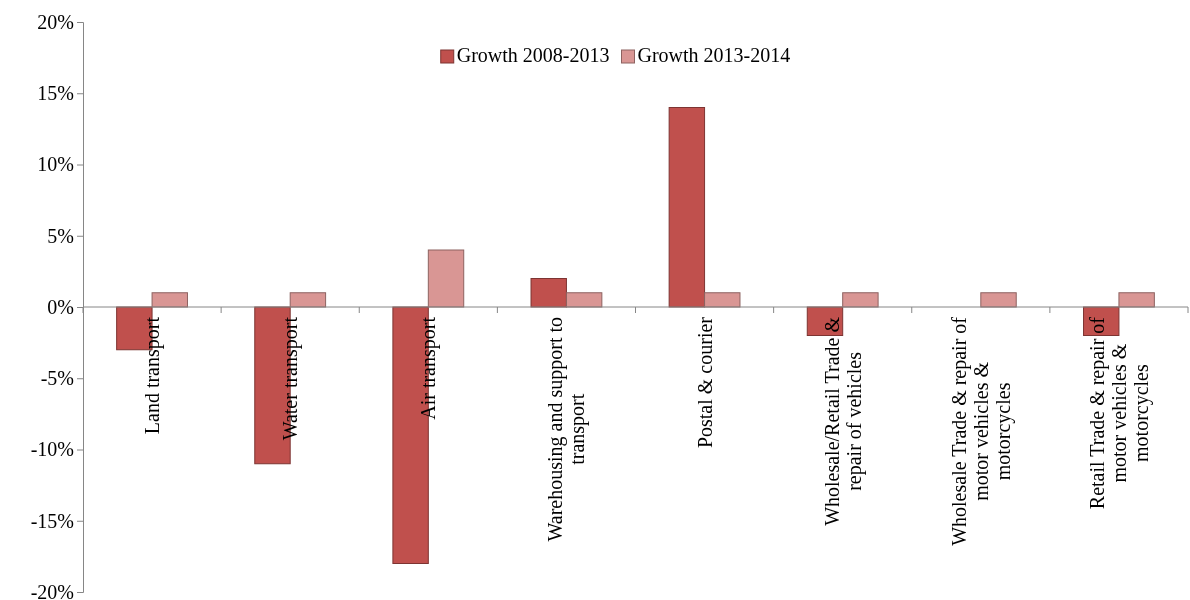 The height and width of the screenshot is (600, 1190). Describe the element at coordinates (704, 382) in the screenshot. I see `x-tick-label: Postal & courier` at that location.